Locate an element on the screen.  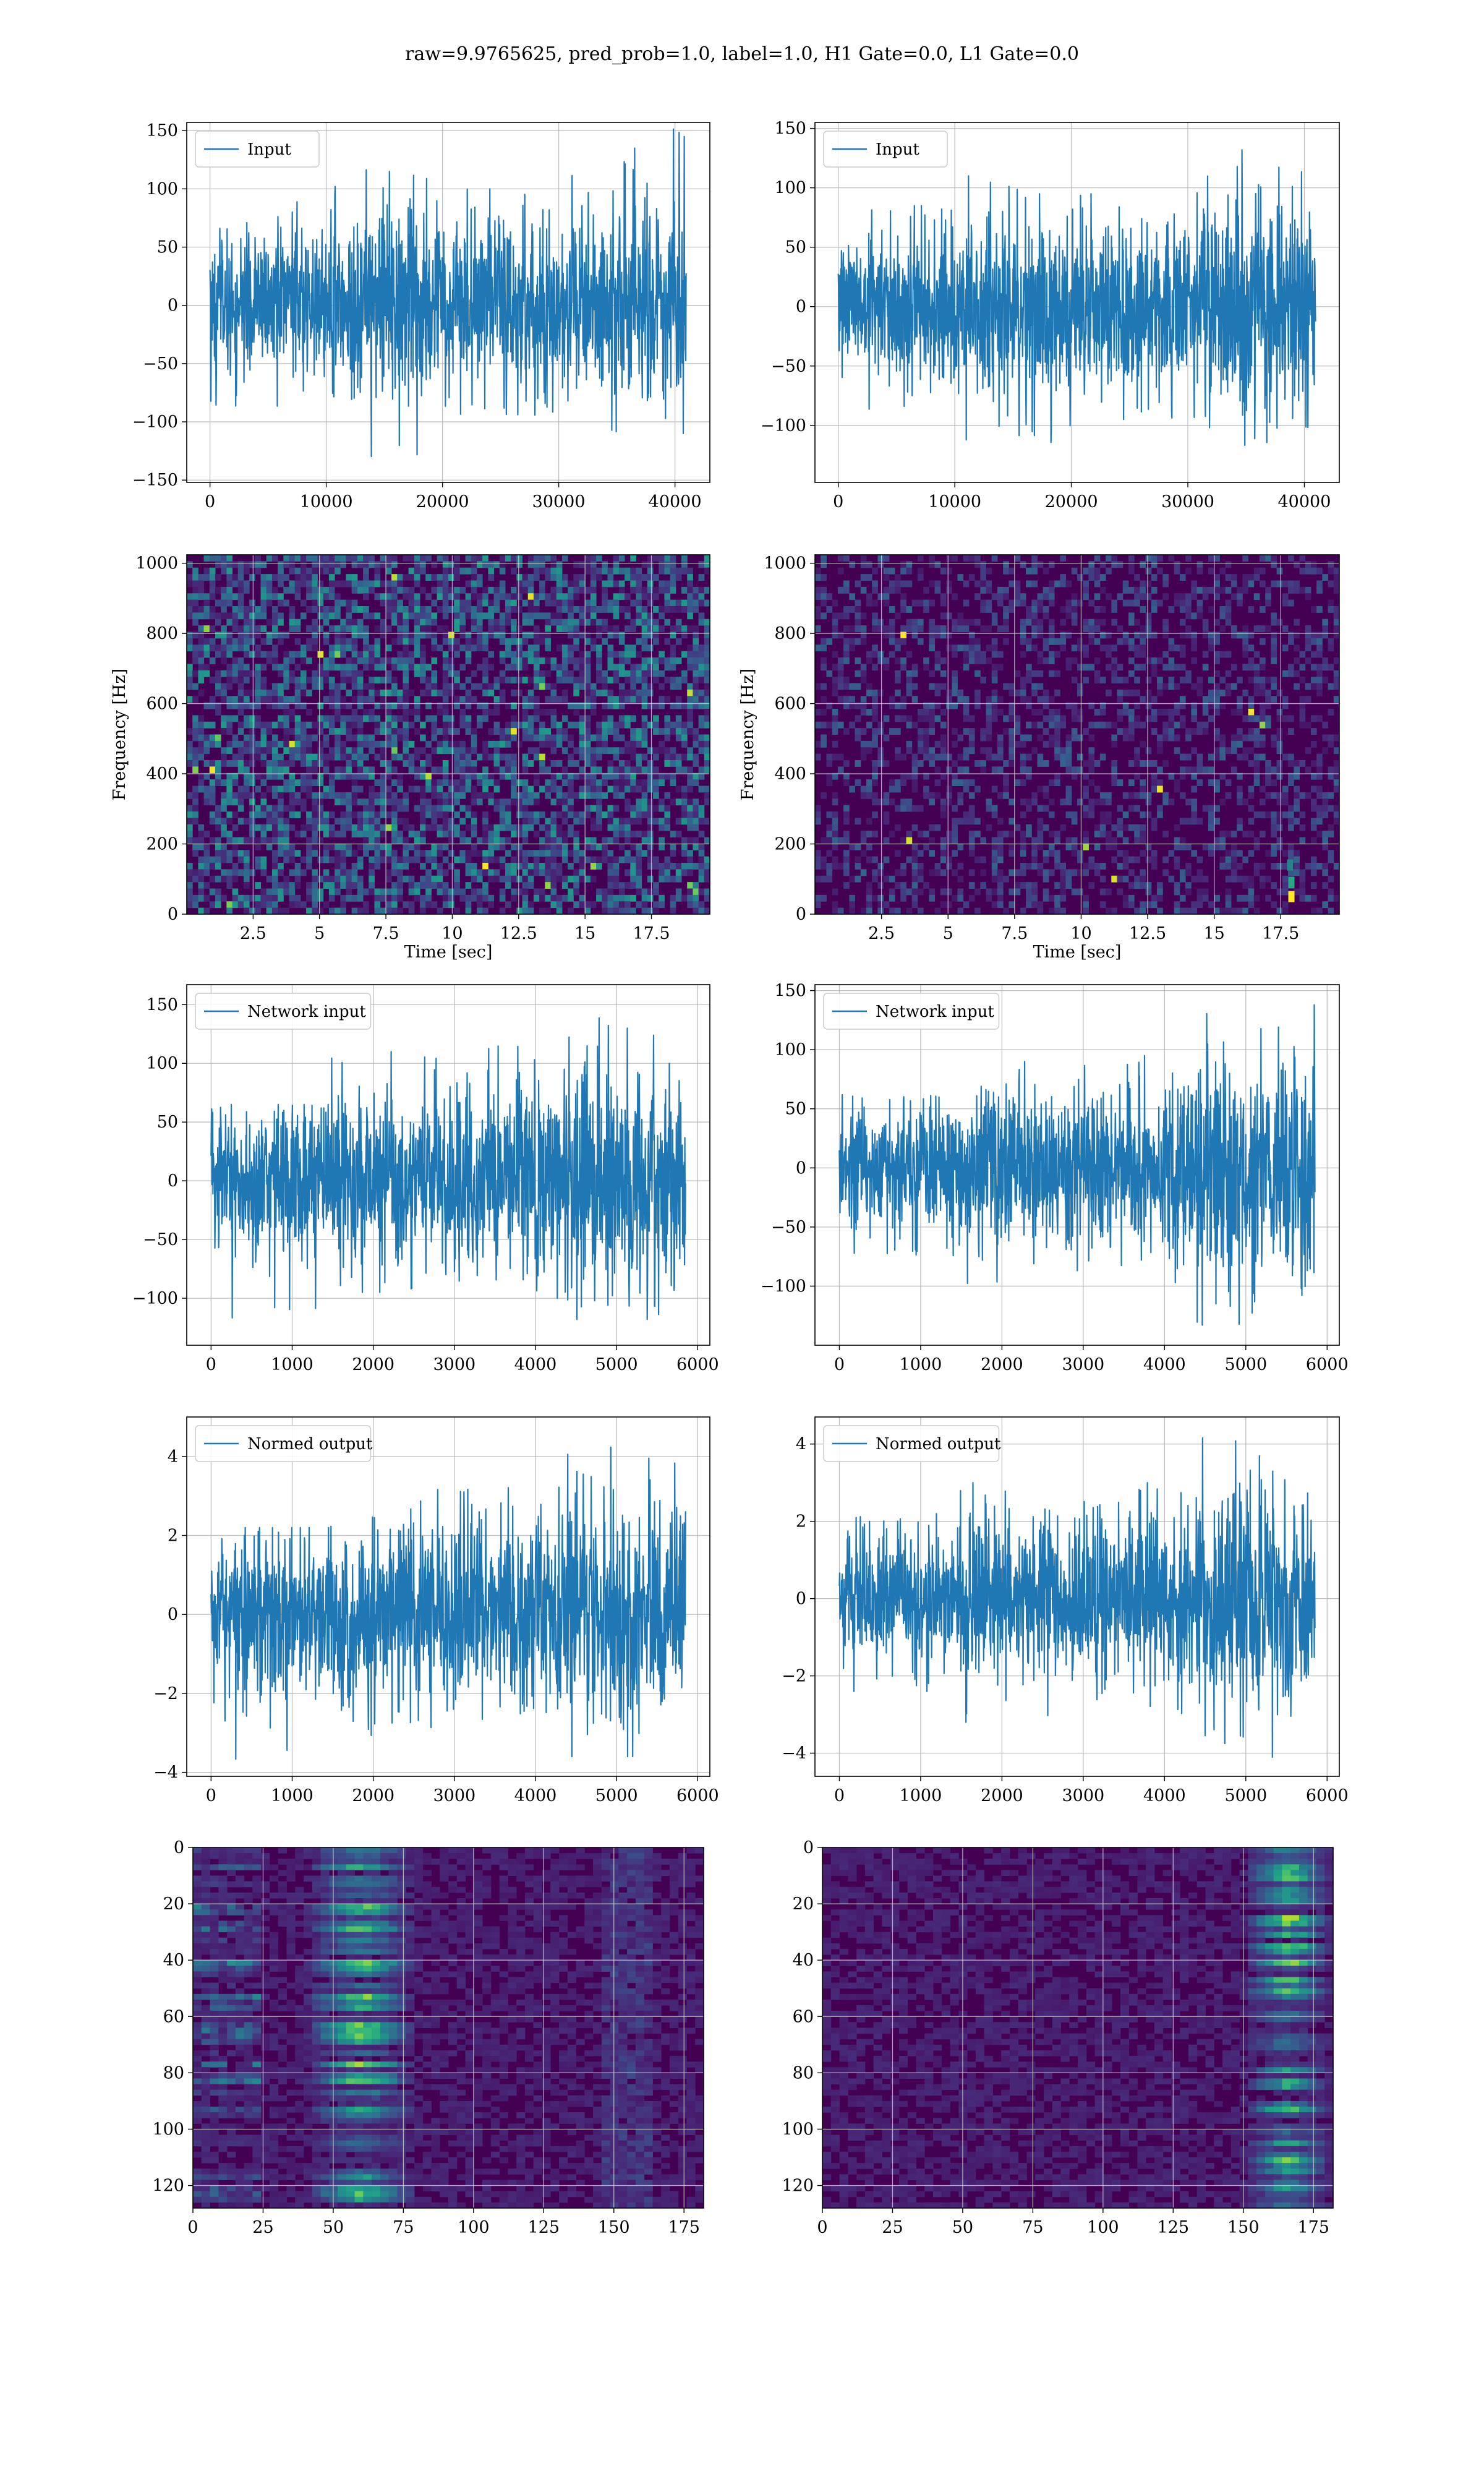
h1-input-xtick-label-2: 20000 is located at coordinates (442, 501).